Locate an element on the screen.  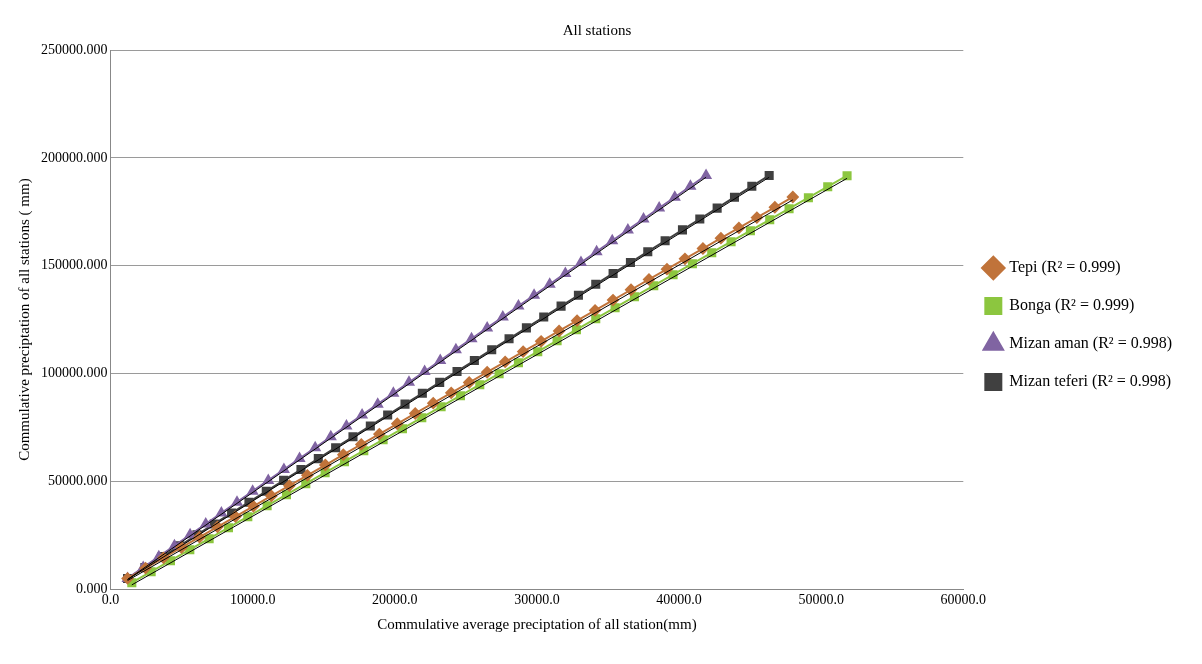
y-tick-label: 150000.000 is located at coordinates (74, 265).